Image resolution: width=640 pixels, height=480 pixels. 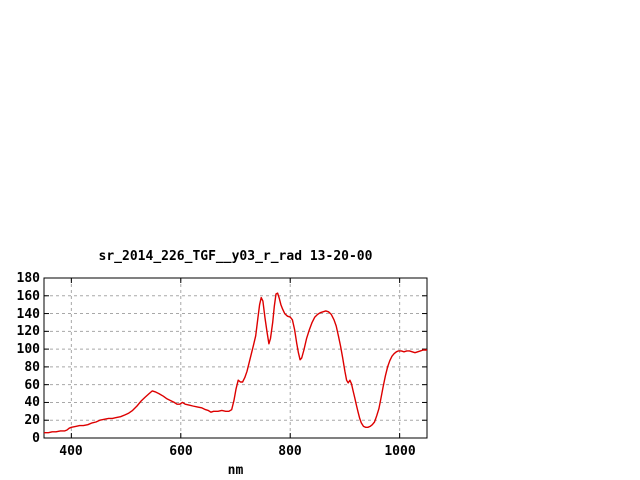 What do you see at coordinates (400, 451) in the screenshot?
I see `x-tick-label: 1000` at bounding box center [400, 451].